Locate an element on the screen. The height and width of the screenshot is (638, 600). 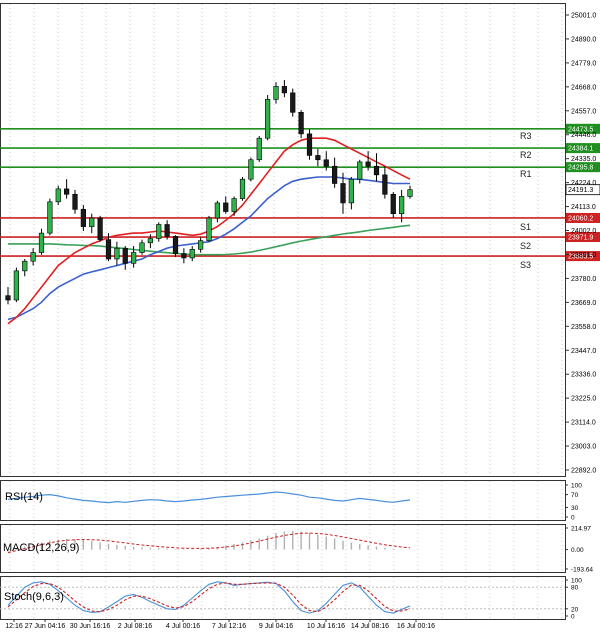
stoch-y-tick-label: 100 is located at coordinates (576, 581).